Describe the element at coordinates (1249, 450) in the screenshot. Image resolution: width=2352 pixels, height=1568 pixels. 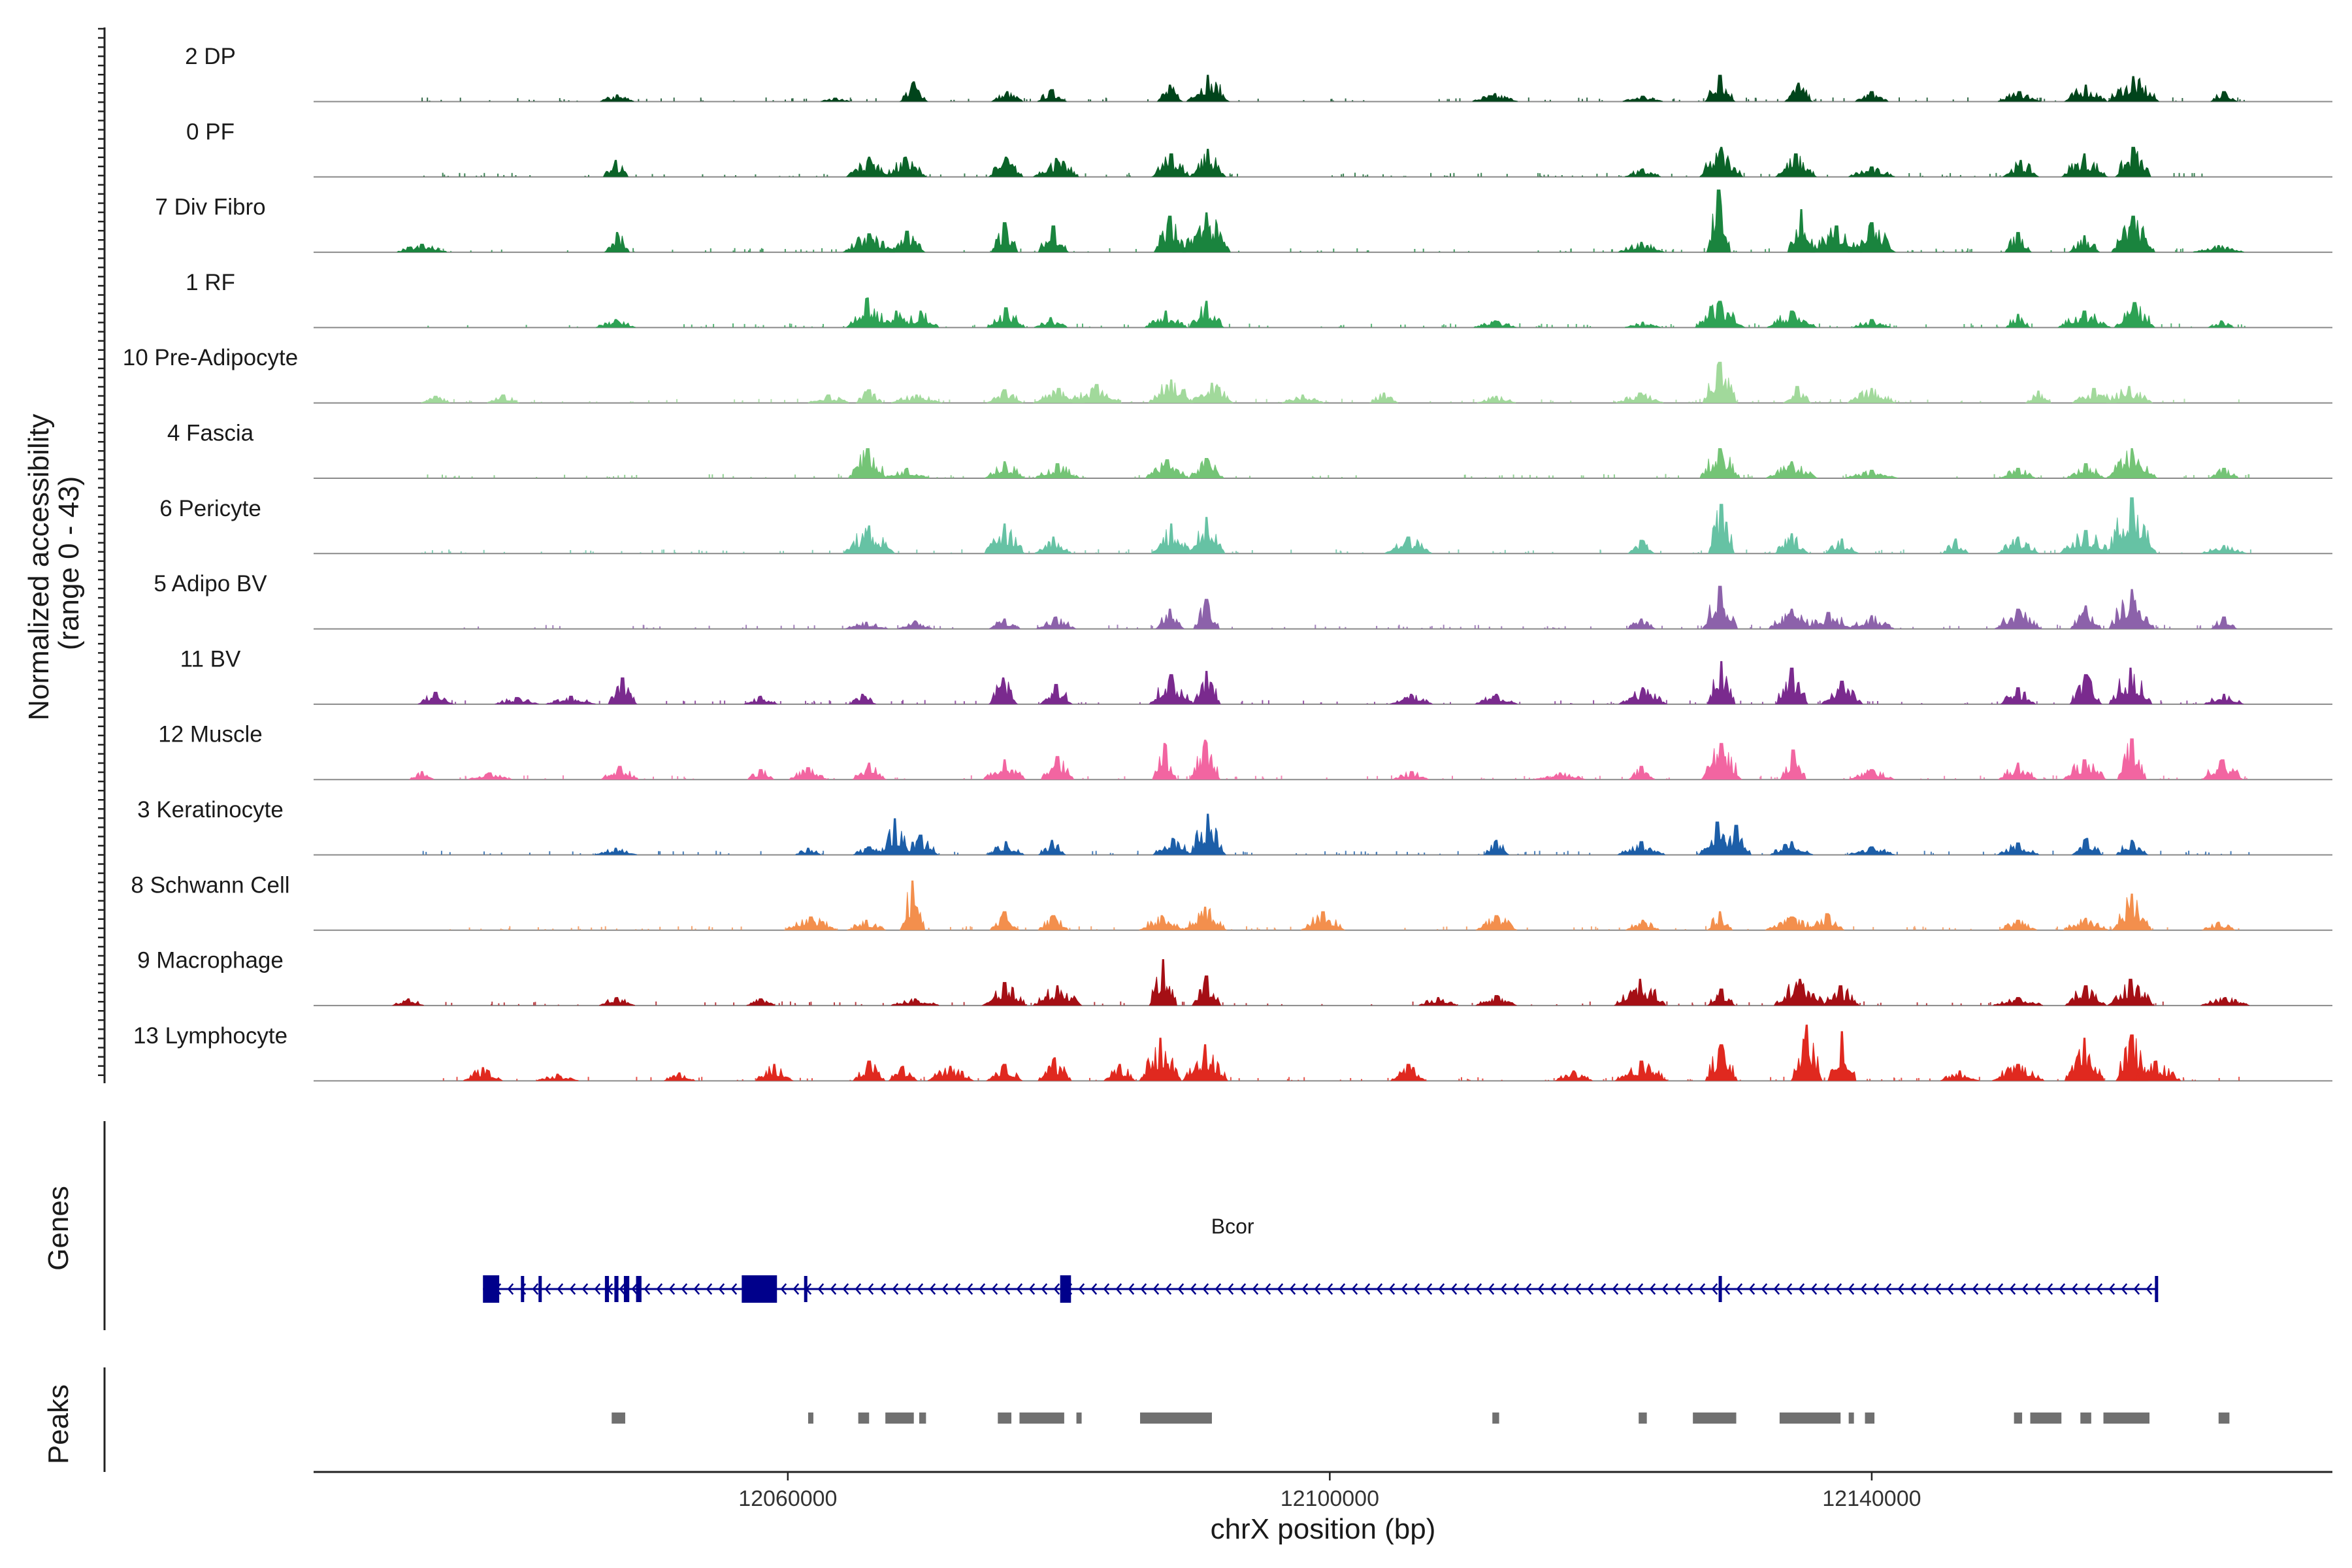
I see `track-6: 4 Fascia` at that location.